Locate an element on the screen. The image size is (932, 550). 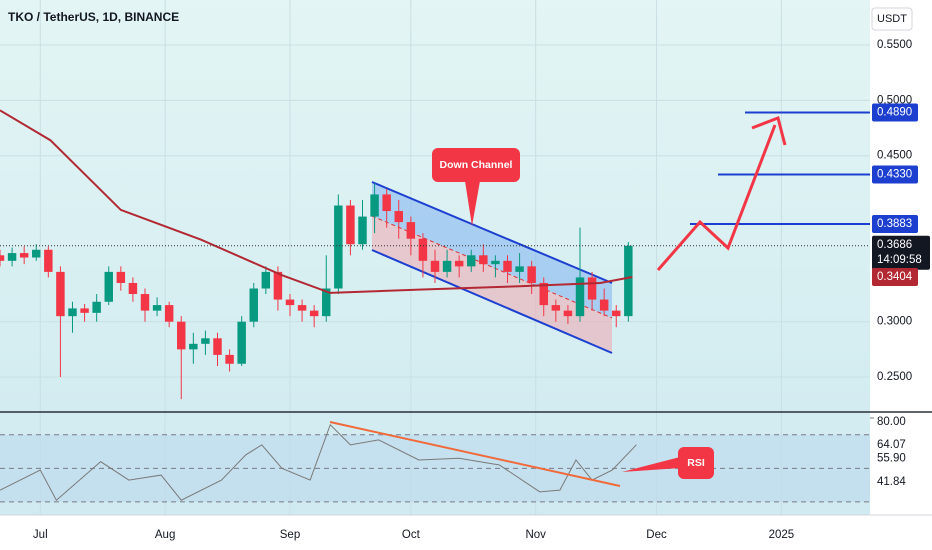
price-tag-text: 0.4330 is located at coordinates (894, 175).